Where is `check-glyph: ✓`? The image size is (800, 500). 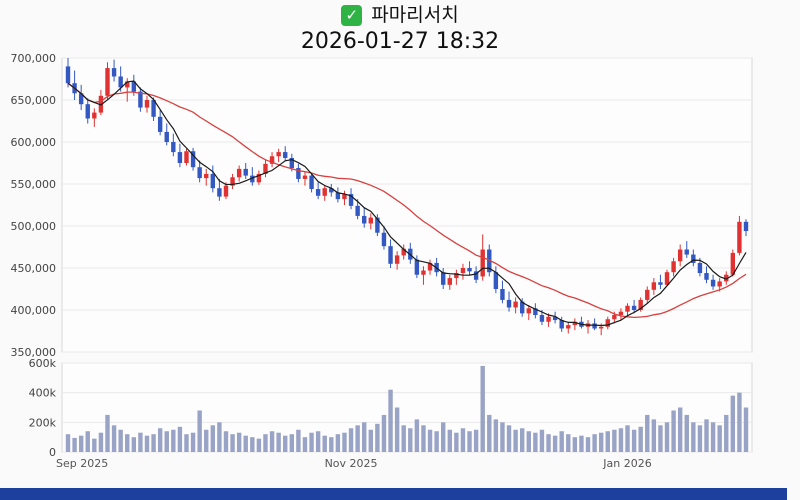 check-glyph: ✓ is located at coordinates (352, 15).